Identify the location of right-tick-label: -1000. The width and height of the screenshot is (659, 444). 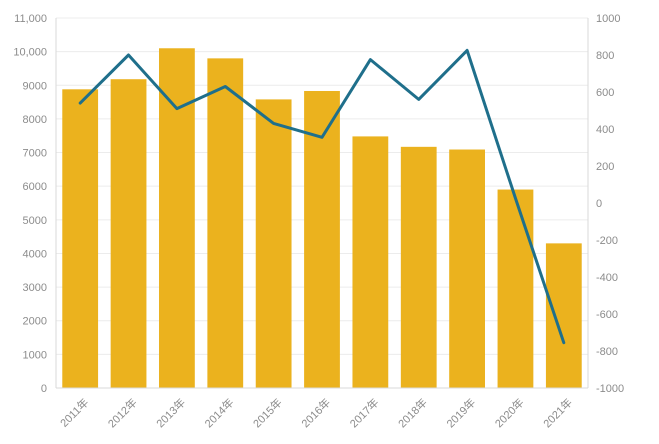
(610, 389).